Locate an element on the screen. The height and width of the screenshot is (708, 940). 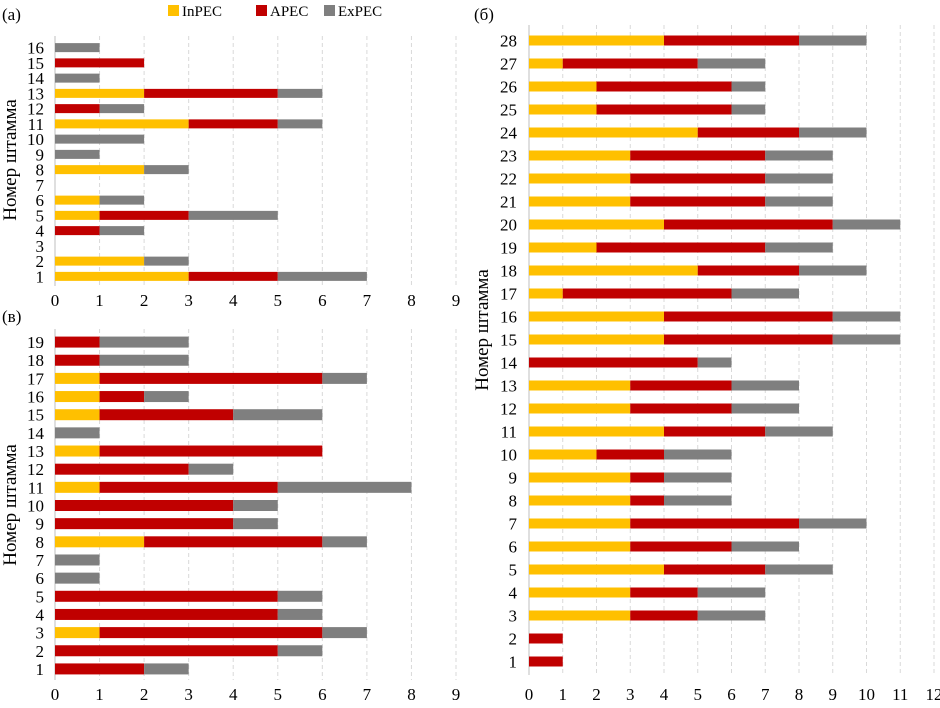
x-tick-label: 5 is located at coordinates (278, 694).